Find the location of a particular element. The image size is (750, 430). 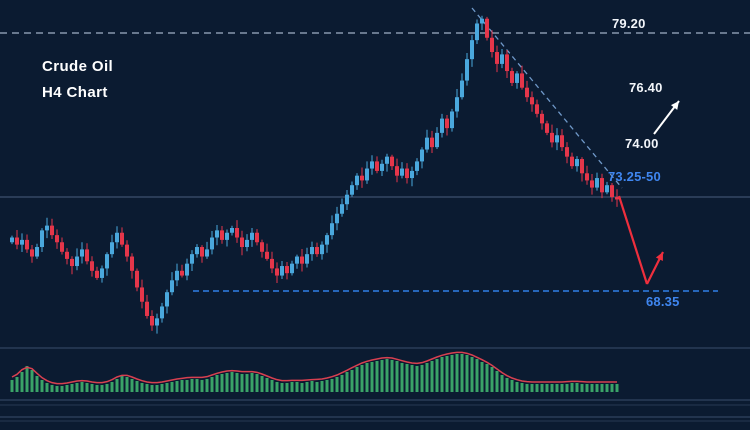

mid-price-label: 74.00 is located at coordinates (642, 143).